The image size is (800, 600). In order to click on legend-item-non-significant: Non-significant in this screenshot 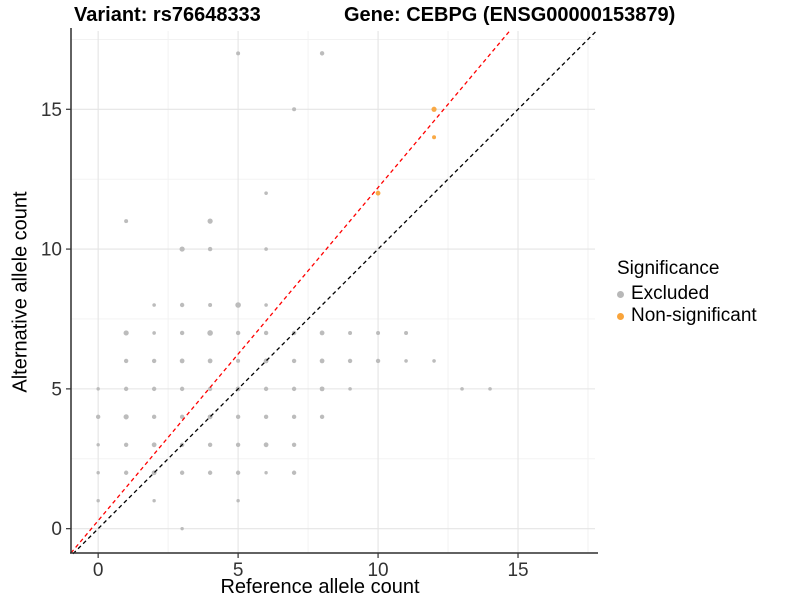, I will do `click(687, 316)`.